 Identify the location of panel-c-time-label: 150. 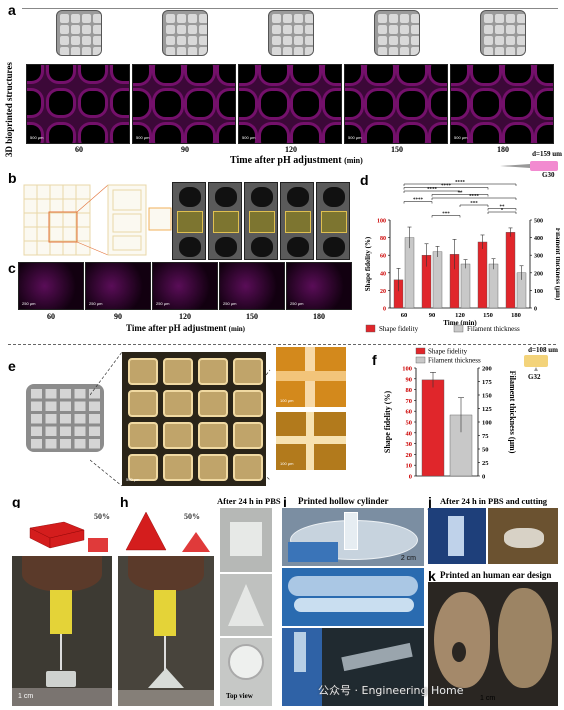
(252, 316).